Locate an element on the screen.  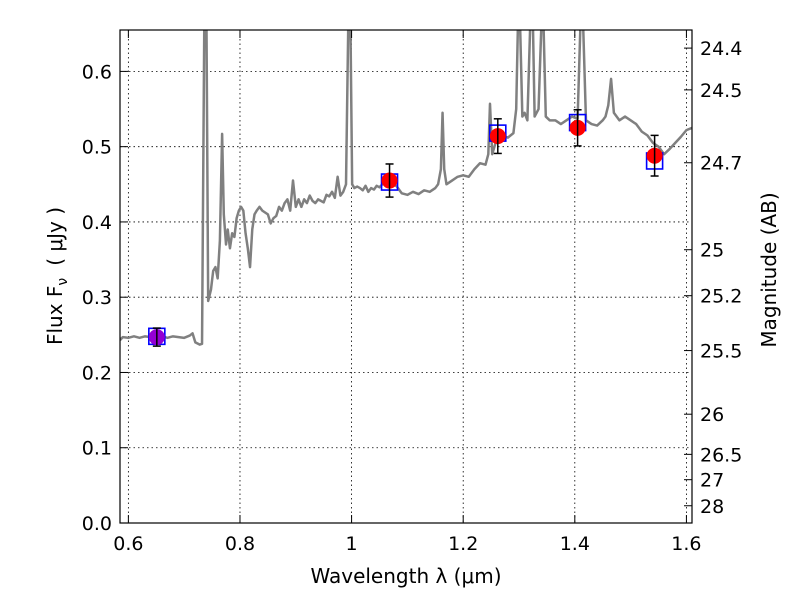
y-axis-label-units: ( μJy ) is located at coordinates (55, 236).